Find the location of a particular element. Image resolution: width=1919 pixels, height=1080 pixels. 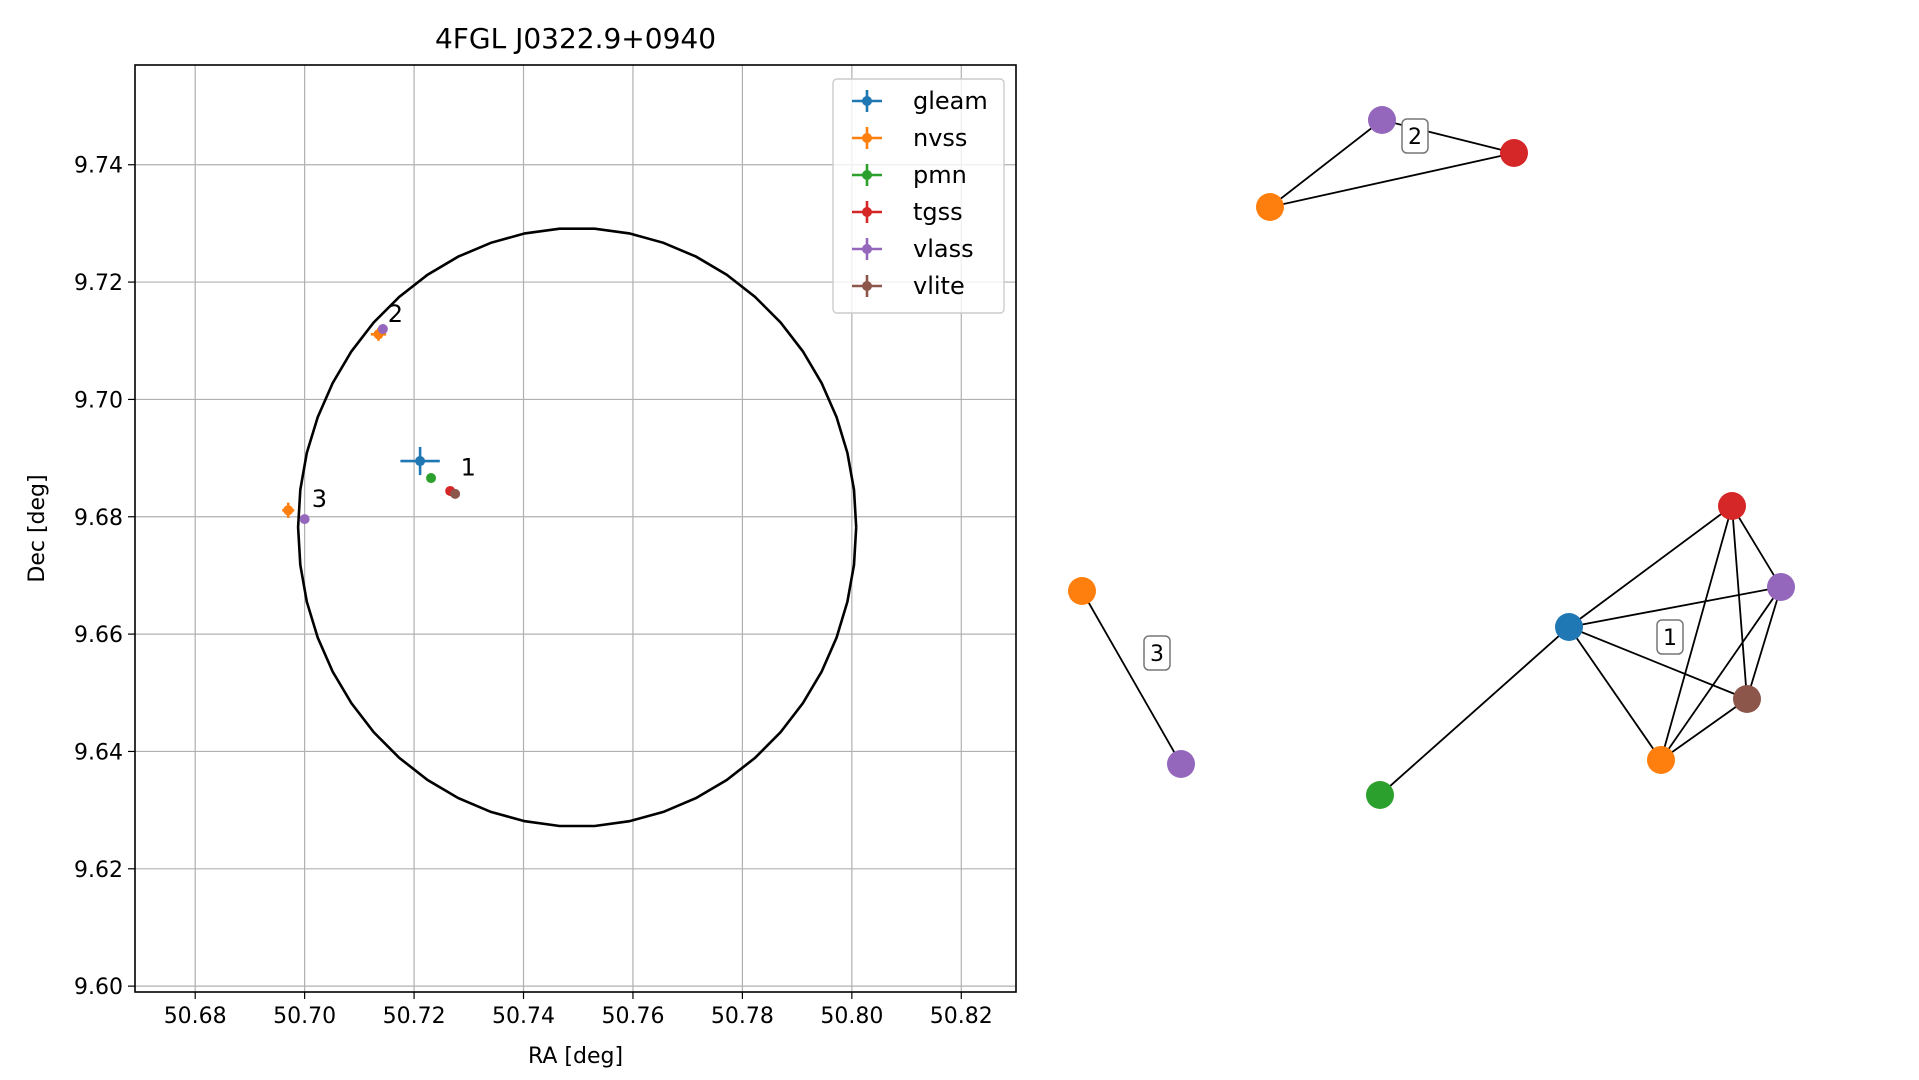

cluster-label: 2 is located at coordinates (1415, 137).